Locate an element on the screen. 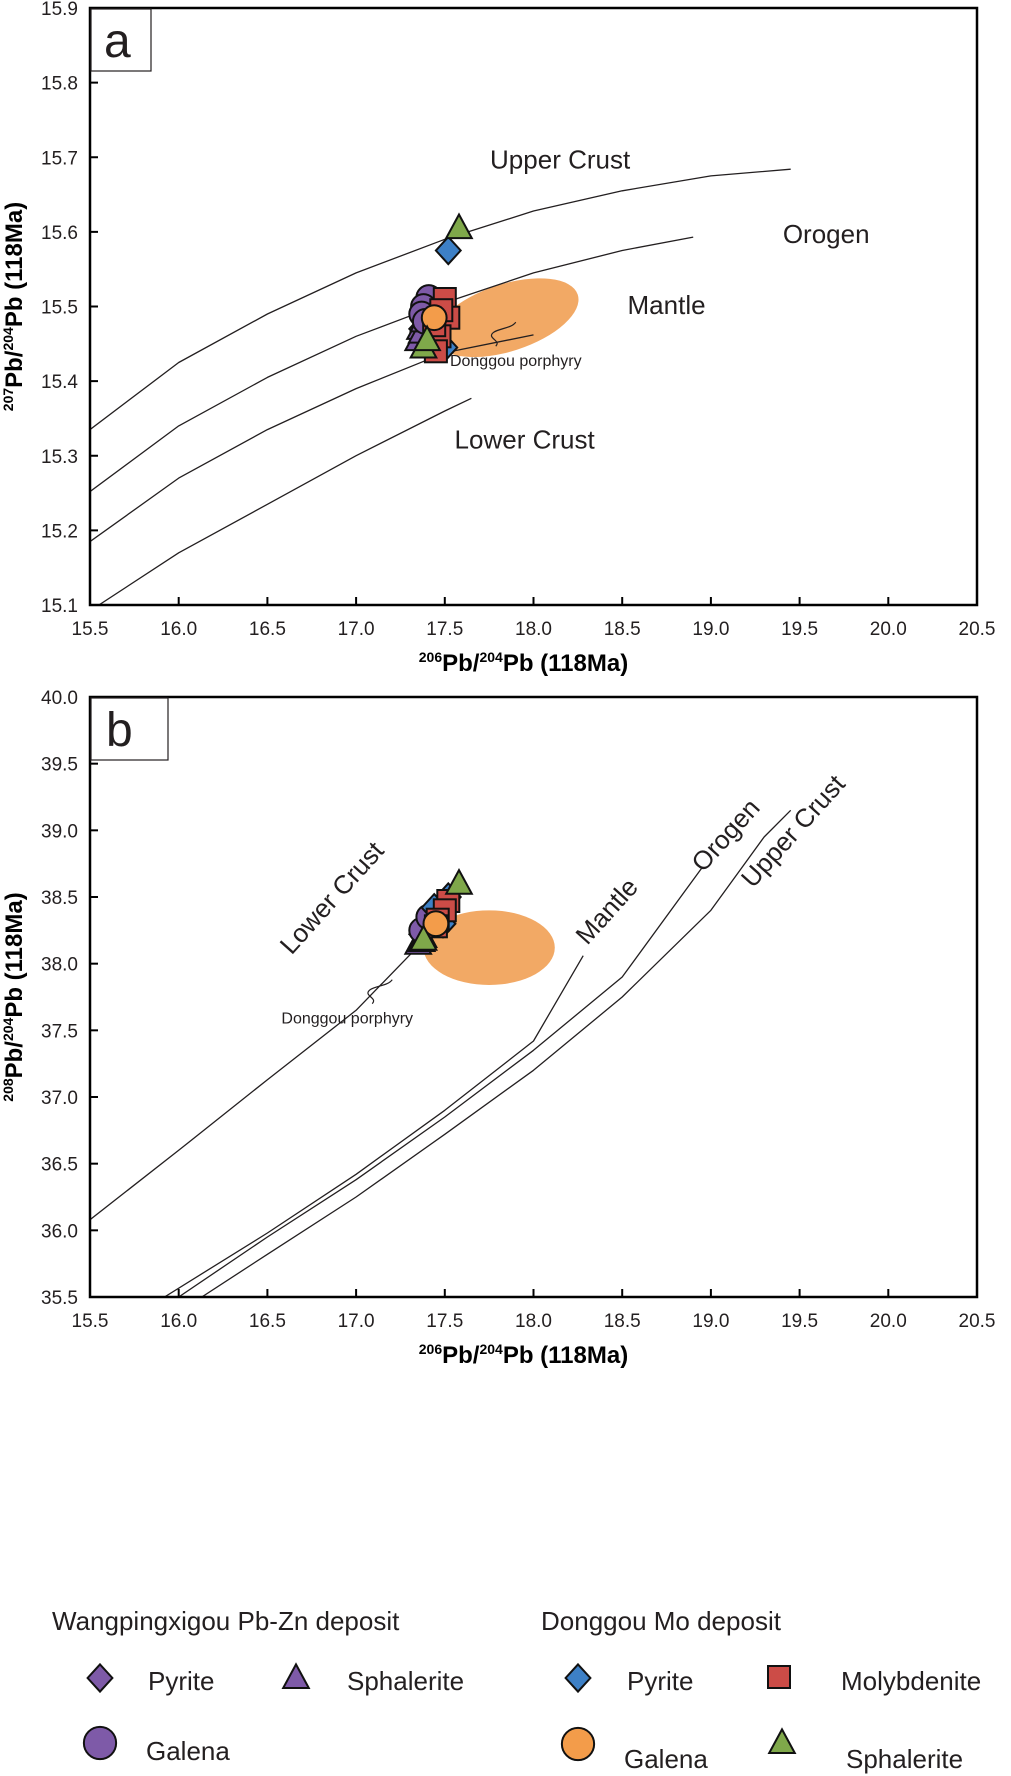 The width and height of the screenshot is (1011, 1776). legend-item-dg-sphalerite: Sphalerite is located at coordinates (865, 1750).